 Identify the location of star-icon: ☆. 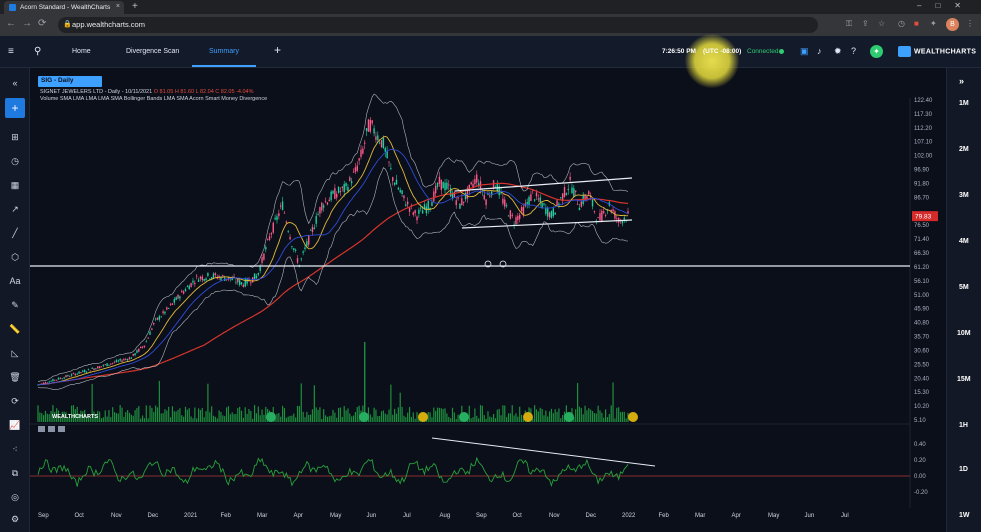
(882, 23).